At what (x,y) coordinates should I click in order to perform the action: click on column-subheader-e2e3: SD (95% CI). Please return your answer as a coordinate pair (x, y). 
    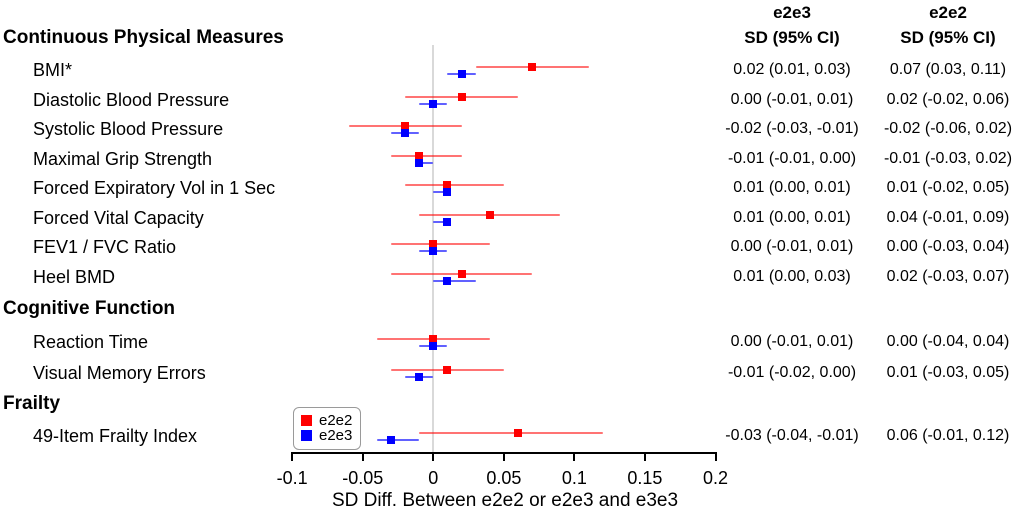
    Looking at the image, I should click on (792, 37).